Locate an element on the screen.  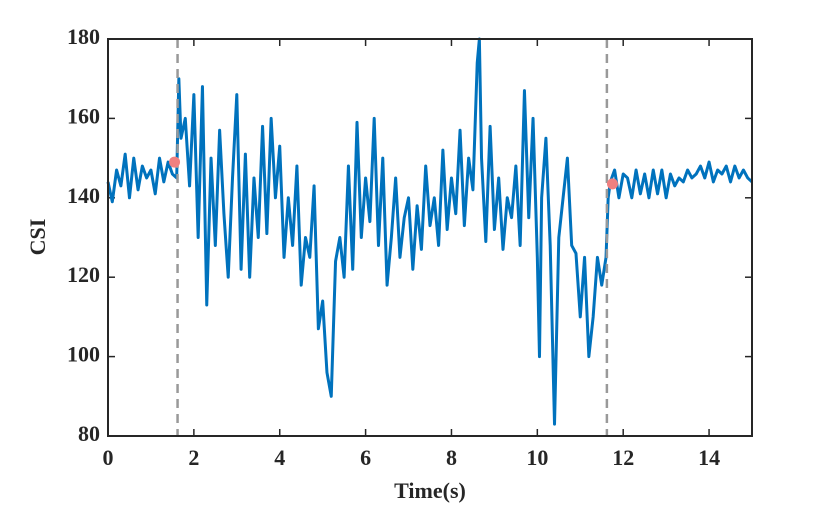
x-tick-label: 10 is located at coordinates (537, 457).